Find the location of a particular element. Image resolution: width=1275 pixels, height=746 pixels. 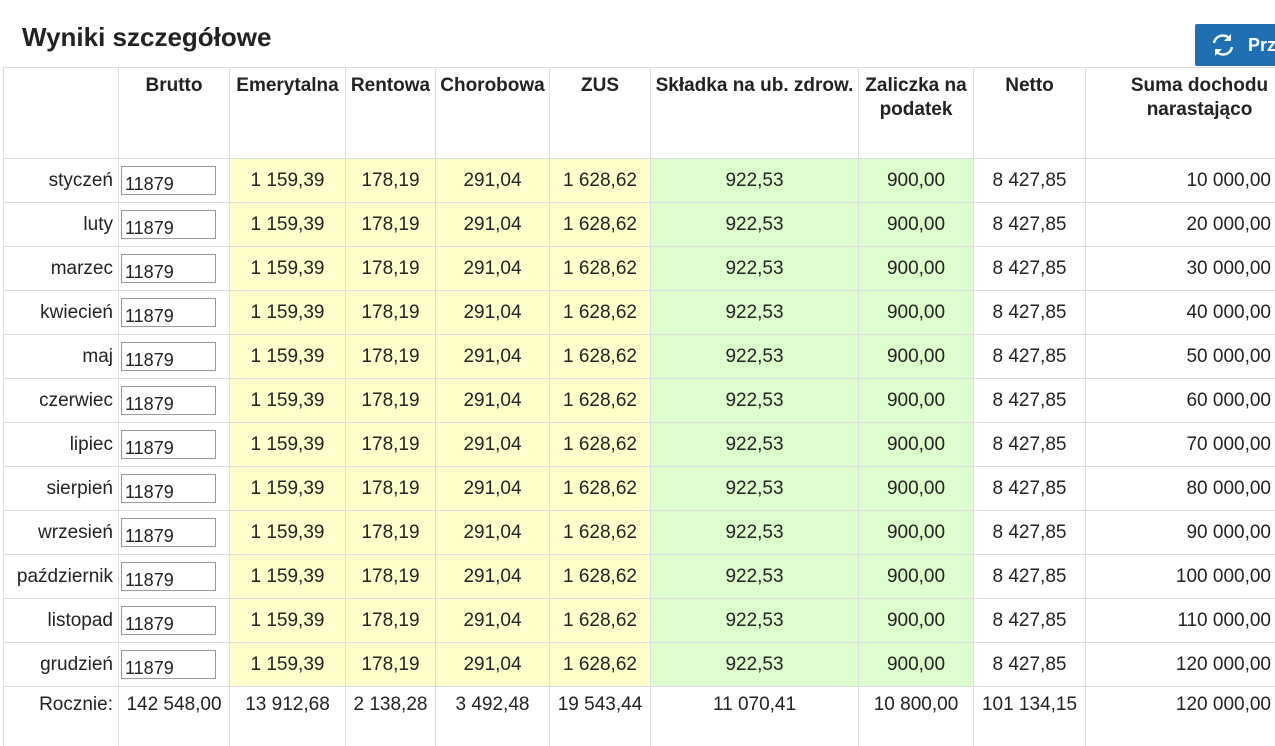

total-cell: 101 134,15 is located at coordinates (1029, 716).